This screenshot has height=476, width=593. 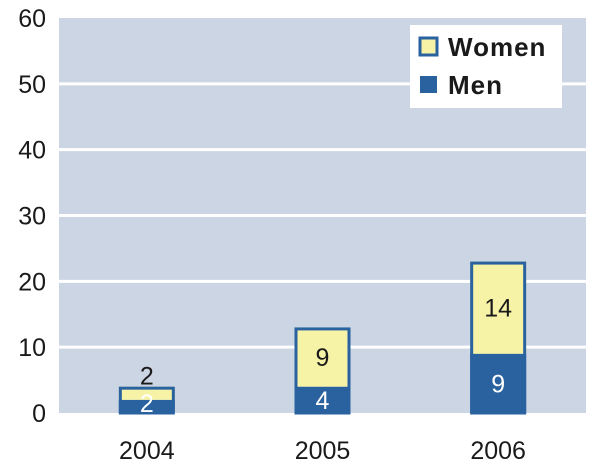 What do you see at coordinates (428, 46) in the screenshot?
I see `legend-swatch-women` at bounding box center [428, 46].